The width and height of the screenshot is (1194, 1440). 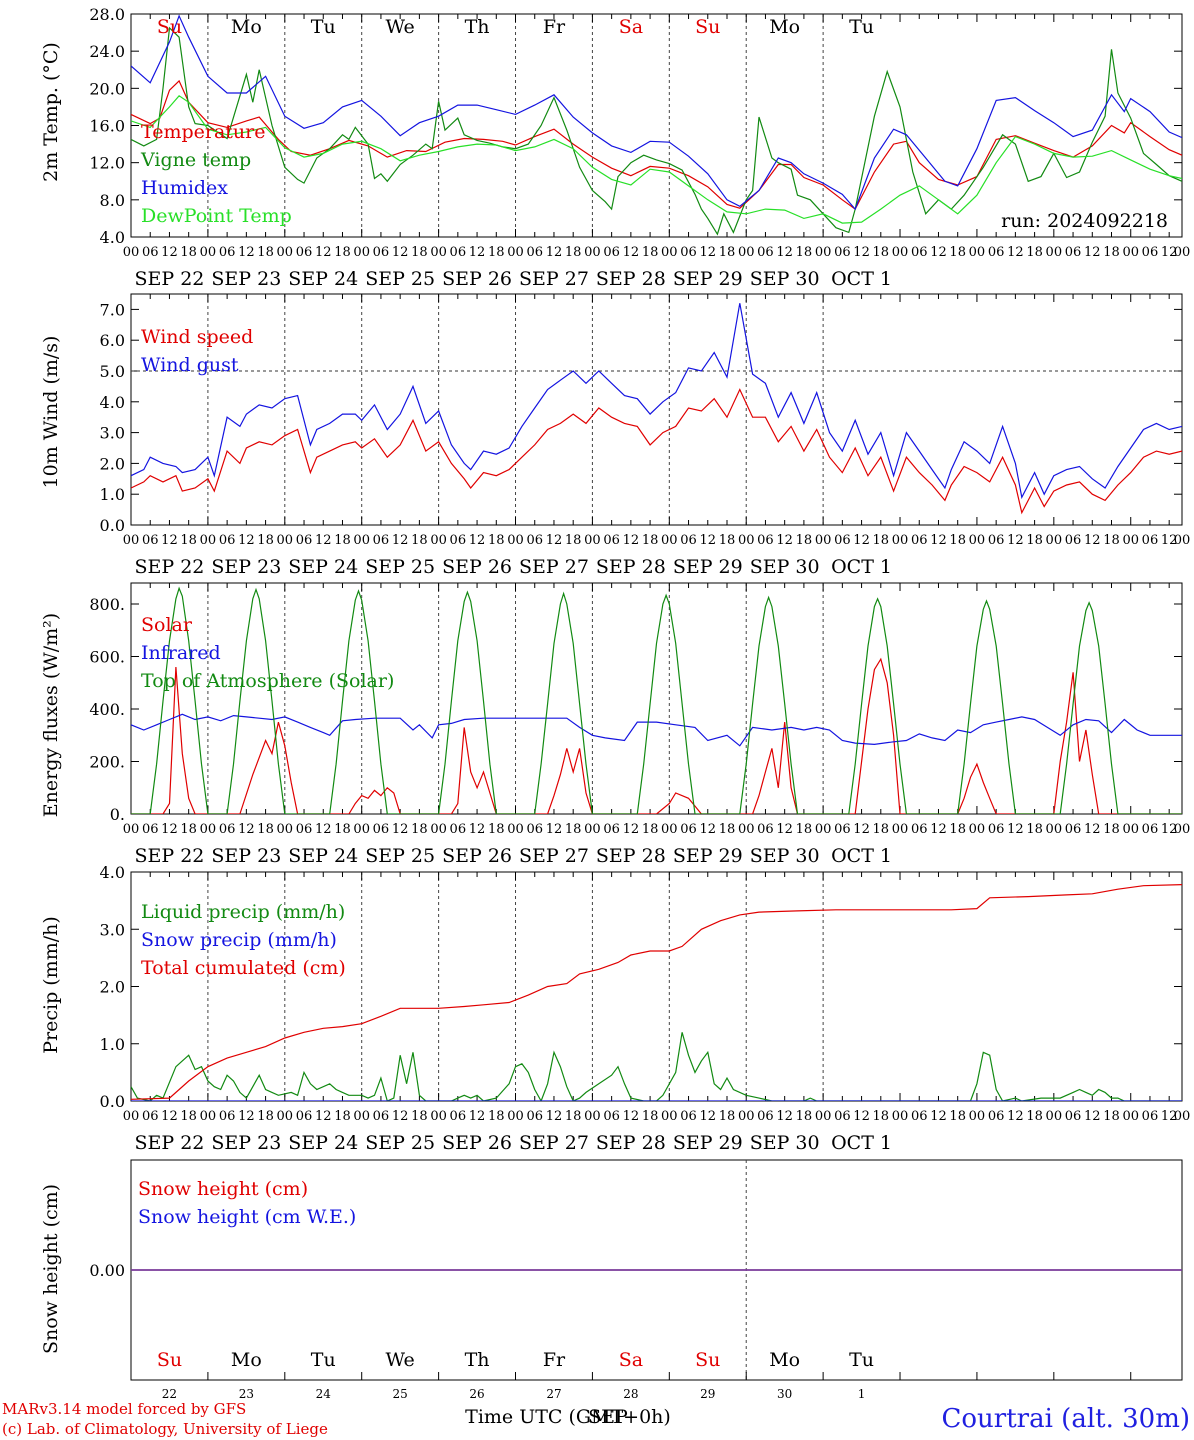 What do you see at coordinates (784, 1394) in the screenshot?
I see `day-number: 30` at bounding box center [784, 1394].